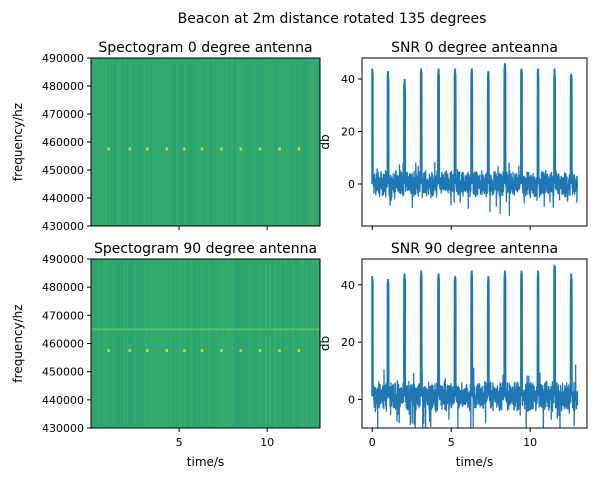 The width and height of the screenshot is (597, 480). I want to click on ytick-label: 480000, so click(63, 287).